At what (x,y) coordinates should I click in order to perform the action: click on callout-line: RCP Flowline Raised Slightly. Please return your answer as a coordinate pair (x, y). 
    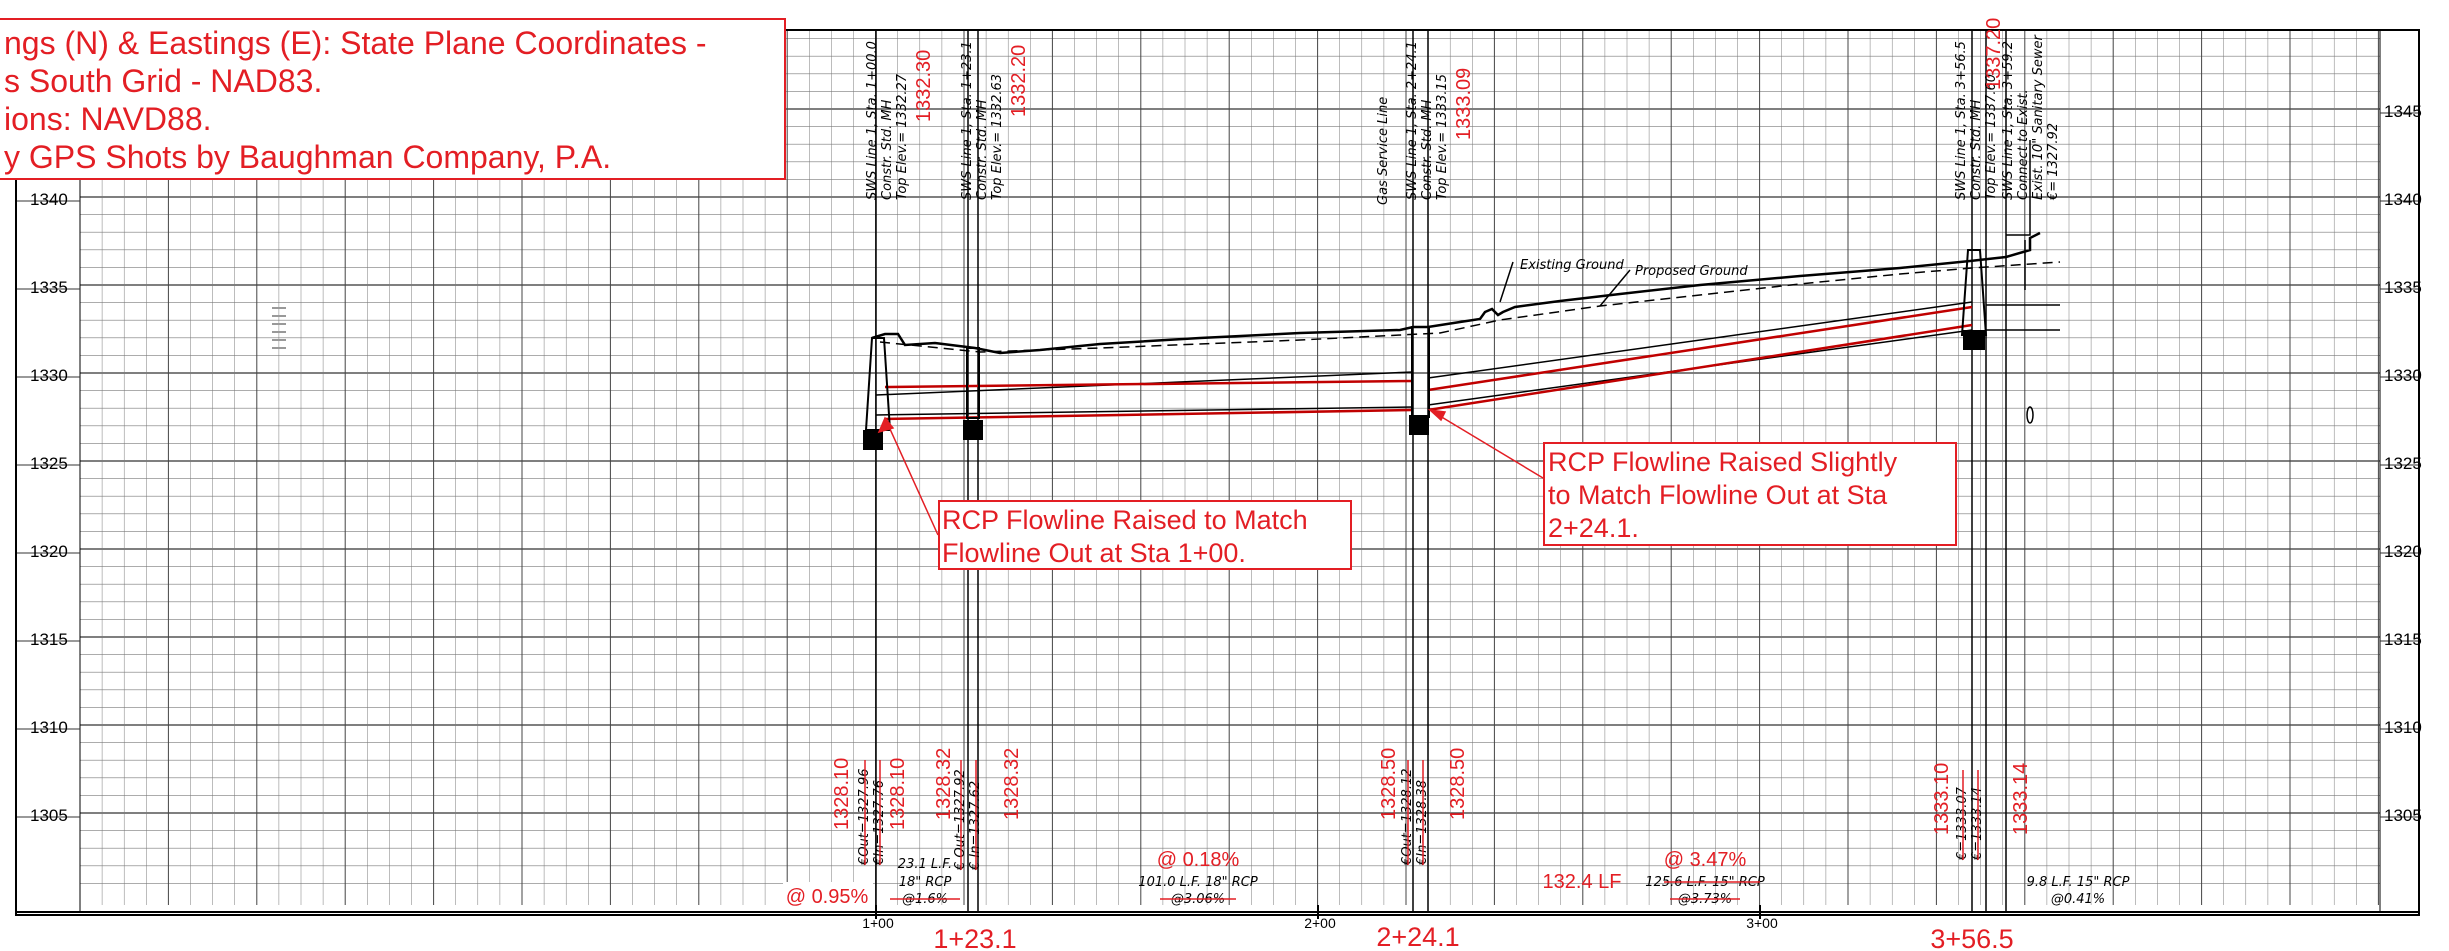
    Looking at the image, I should click on (1723, 462).